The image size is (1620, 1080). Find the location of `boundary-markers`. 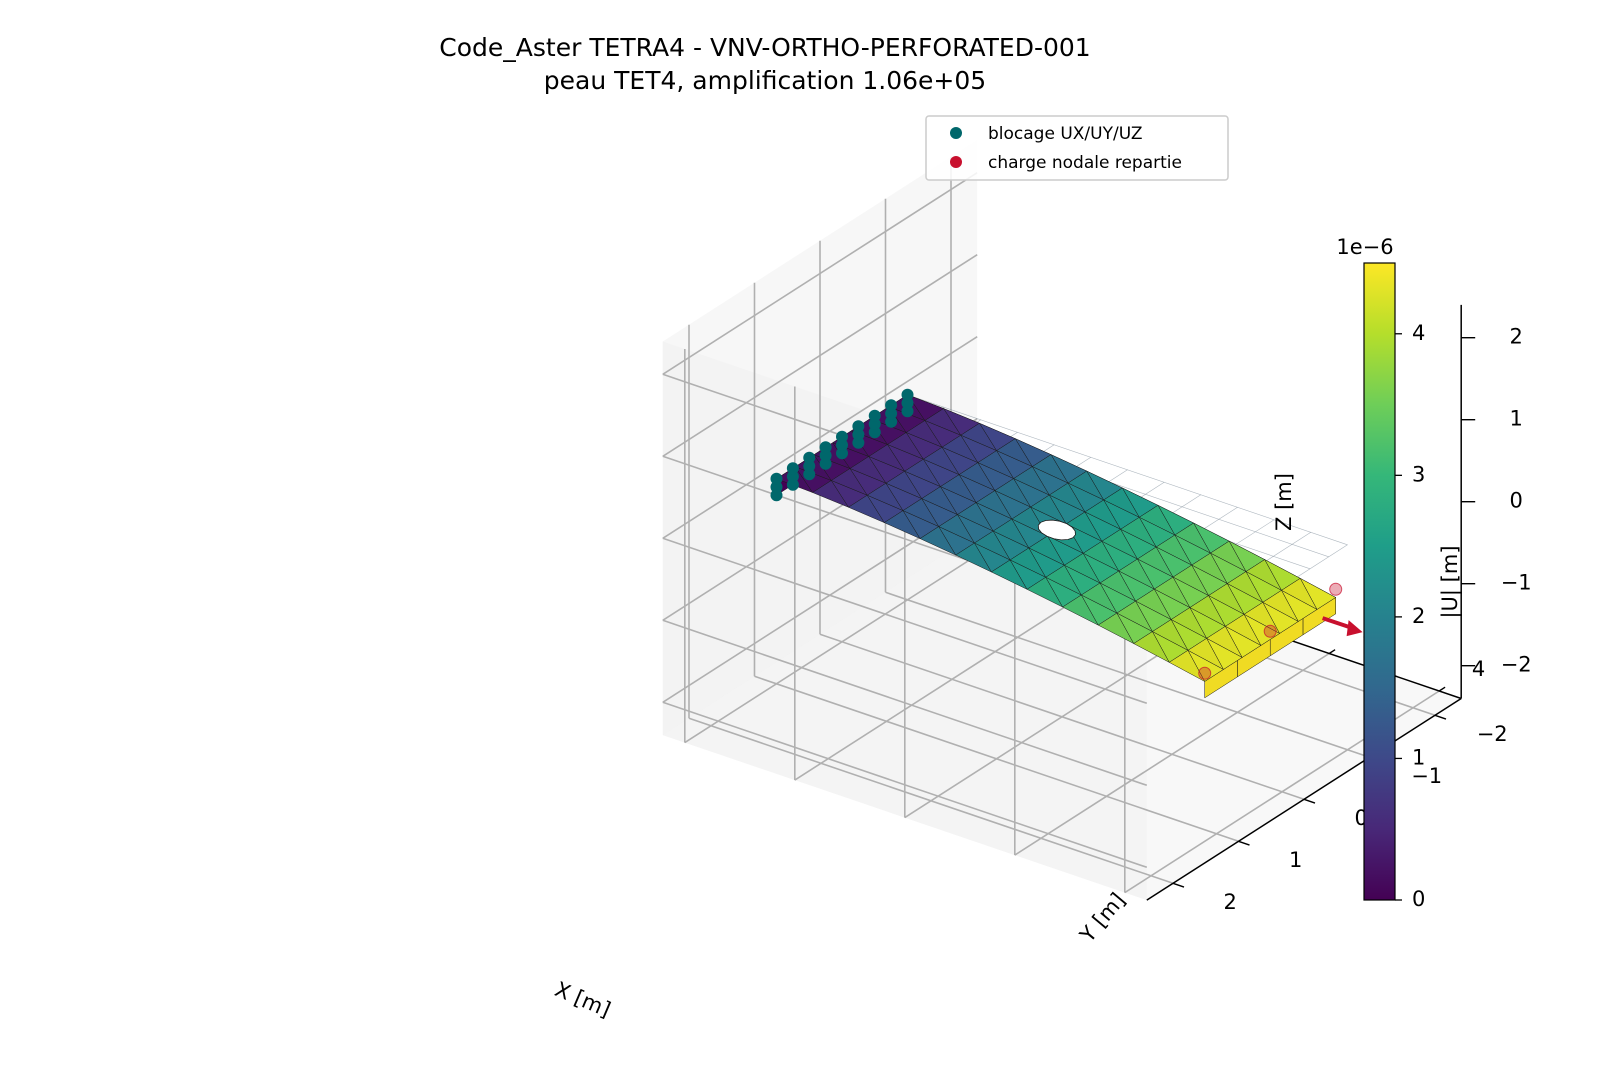

boundary-markers is located at coordinates (1066, 534).